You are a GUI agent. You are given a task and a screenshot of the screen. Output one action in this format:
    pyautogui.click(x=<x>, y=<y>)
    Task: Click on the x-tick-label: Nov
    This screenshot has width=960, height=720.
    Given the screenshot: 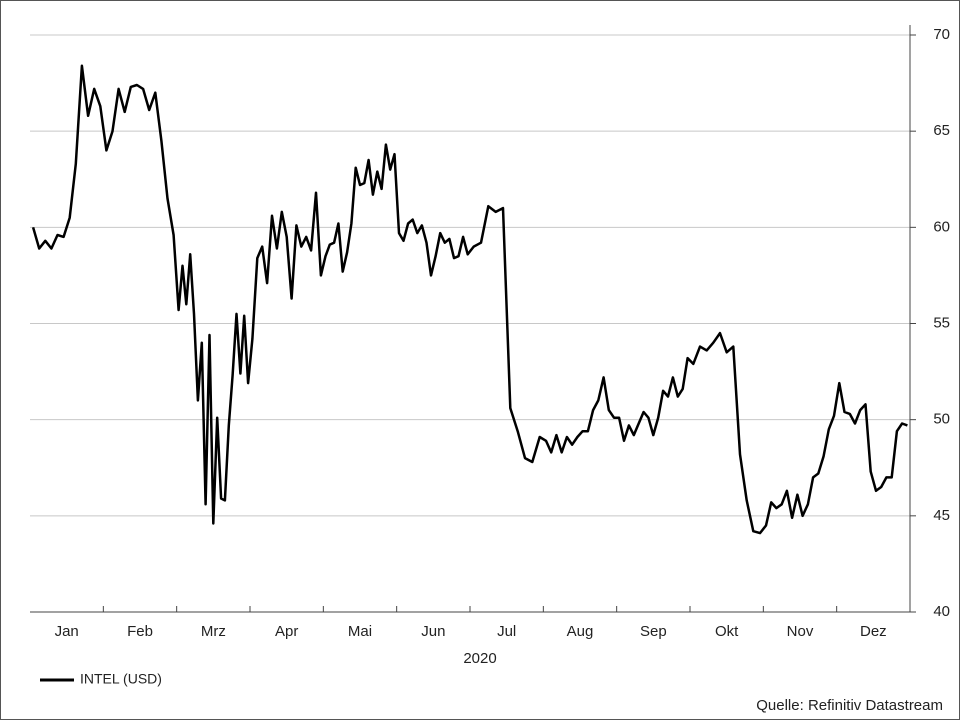 What is the action you would take?
    pyautogui.click(x=800, y=631)
    